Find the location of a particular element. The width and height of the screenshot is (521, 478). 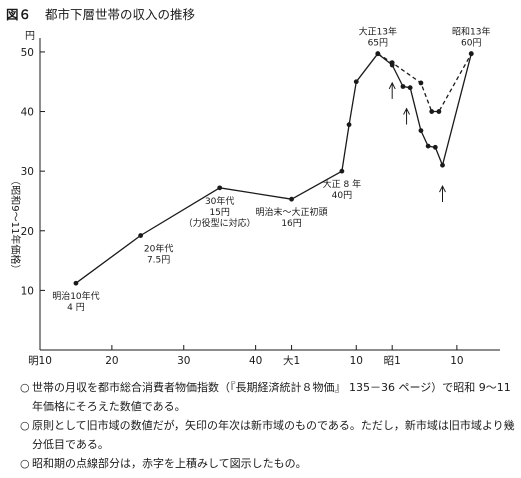

annotation-label: 20年代 is located at coordinates (158, 249).